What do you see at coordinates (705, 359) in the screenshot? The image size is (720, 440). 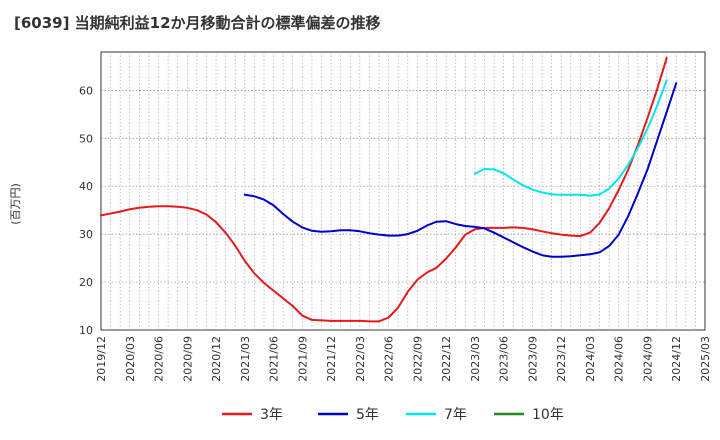 I see `x-tick-label: 2025/03` at bounding box center [705, 359].